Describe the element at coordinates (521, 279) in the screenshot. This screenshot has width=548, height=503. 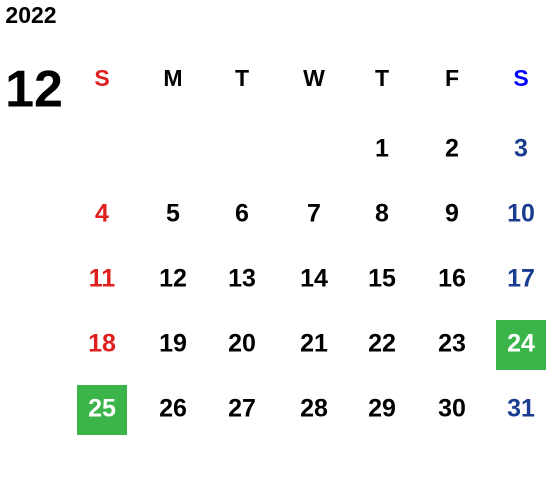
I see `day: 17` at that location.